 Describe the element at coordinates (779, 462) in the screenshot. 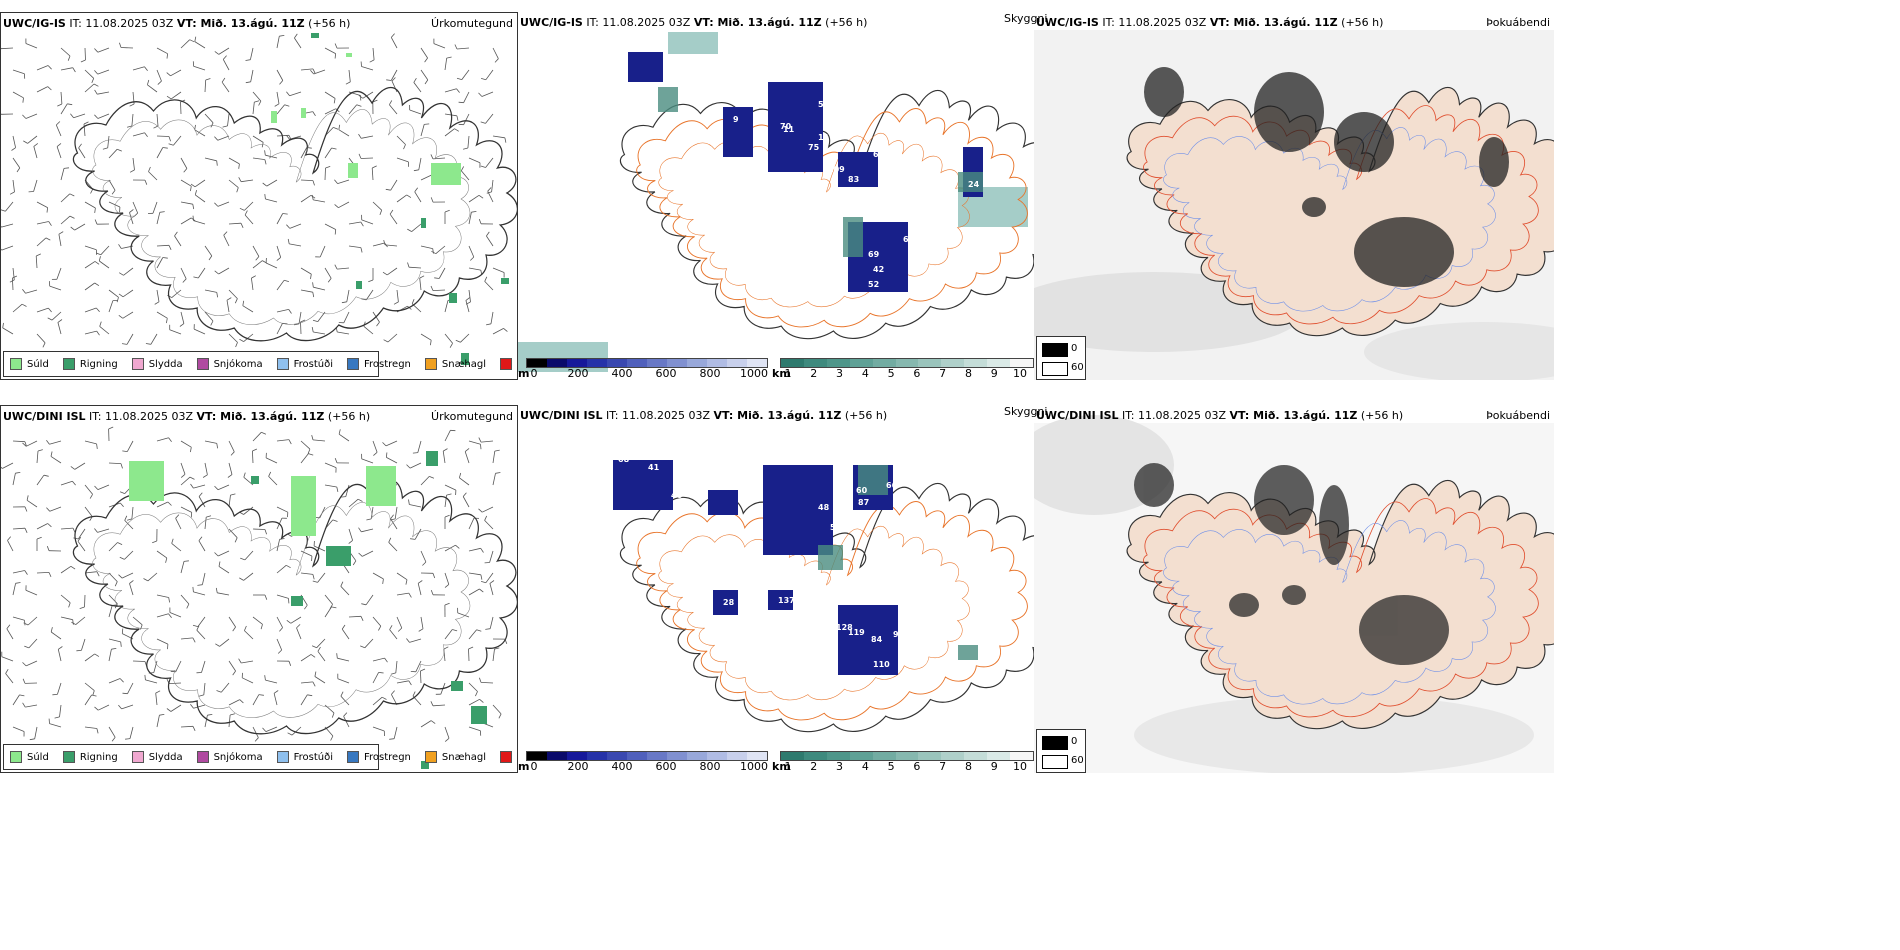

I see `visibility-value: 16` at that location.